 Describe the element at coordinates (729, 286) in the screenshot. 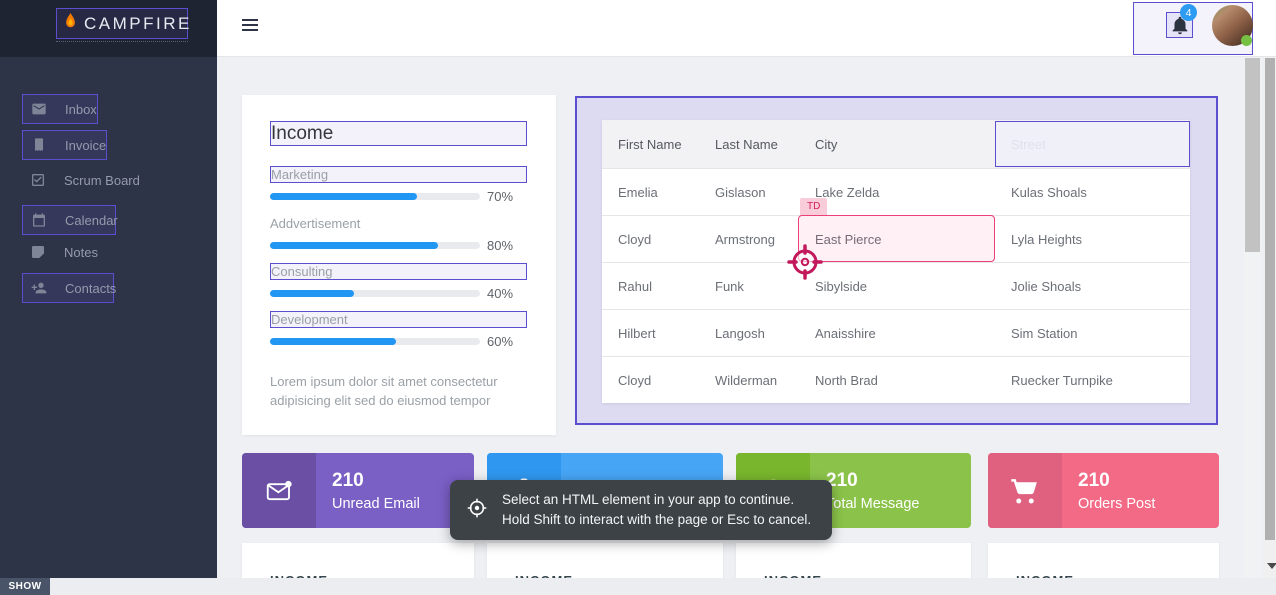

I see `table-cell: Funk` at that location.